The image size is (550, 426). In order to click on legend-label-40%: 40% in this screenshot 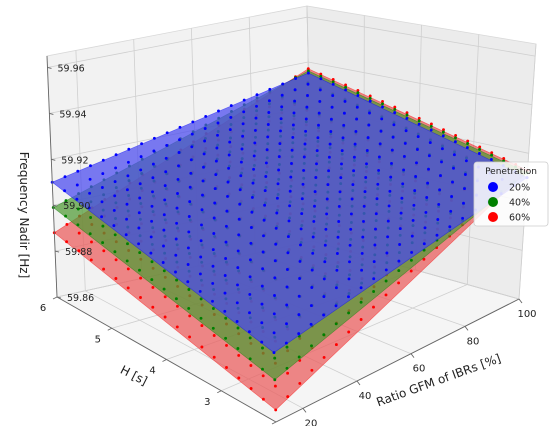, I will do `click(519, 203)`.